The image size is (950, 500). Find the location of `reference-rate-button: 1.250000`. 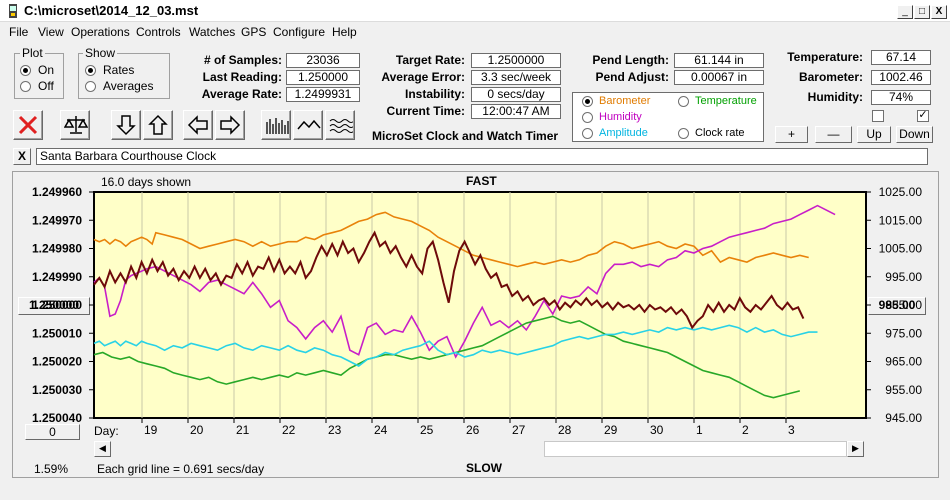

reference-rate-button: 1.250000 is located at coordinates (54, 306).